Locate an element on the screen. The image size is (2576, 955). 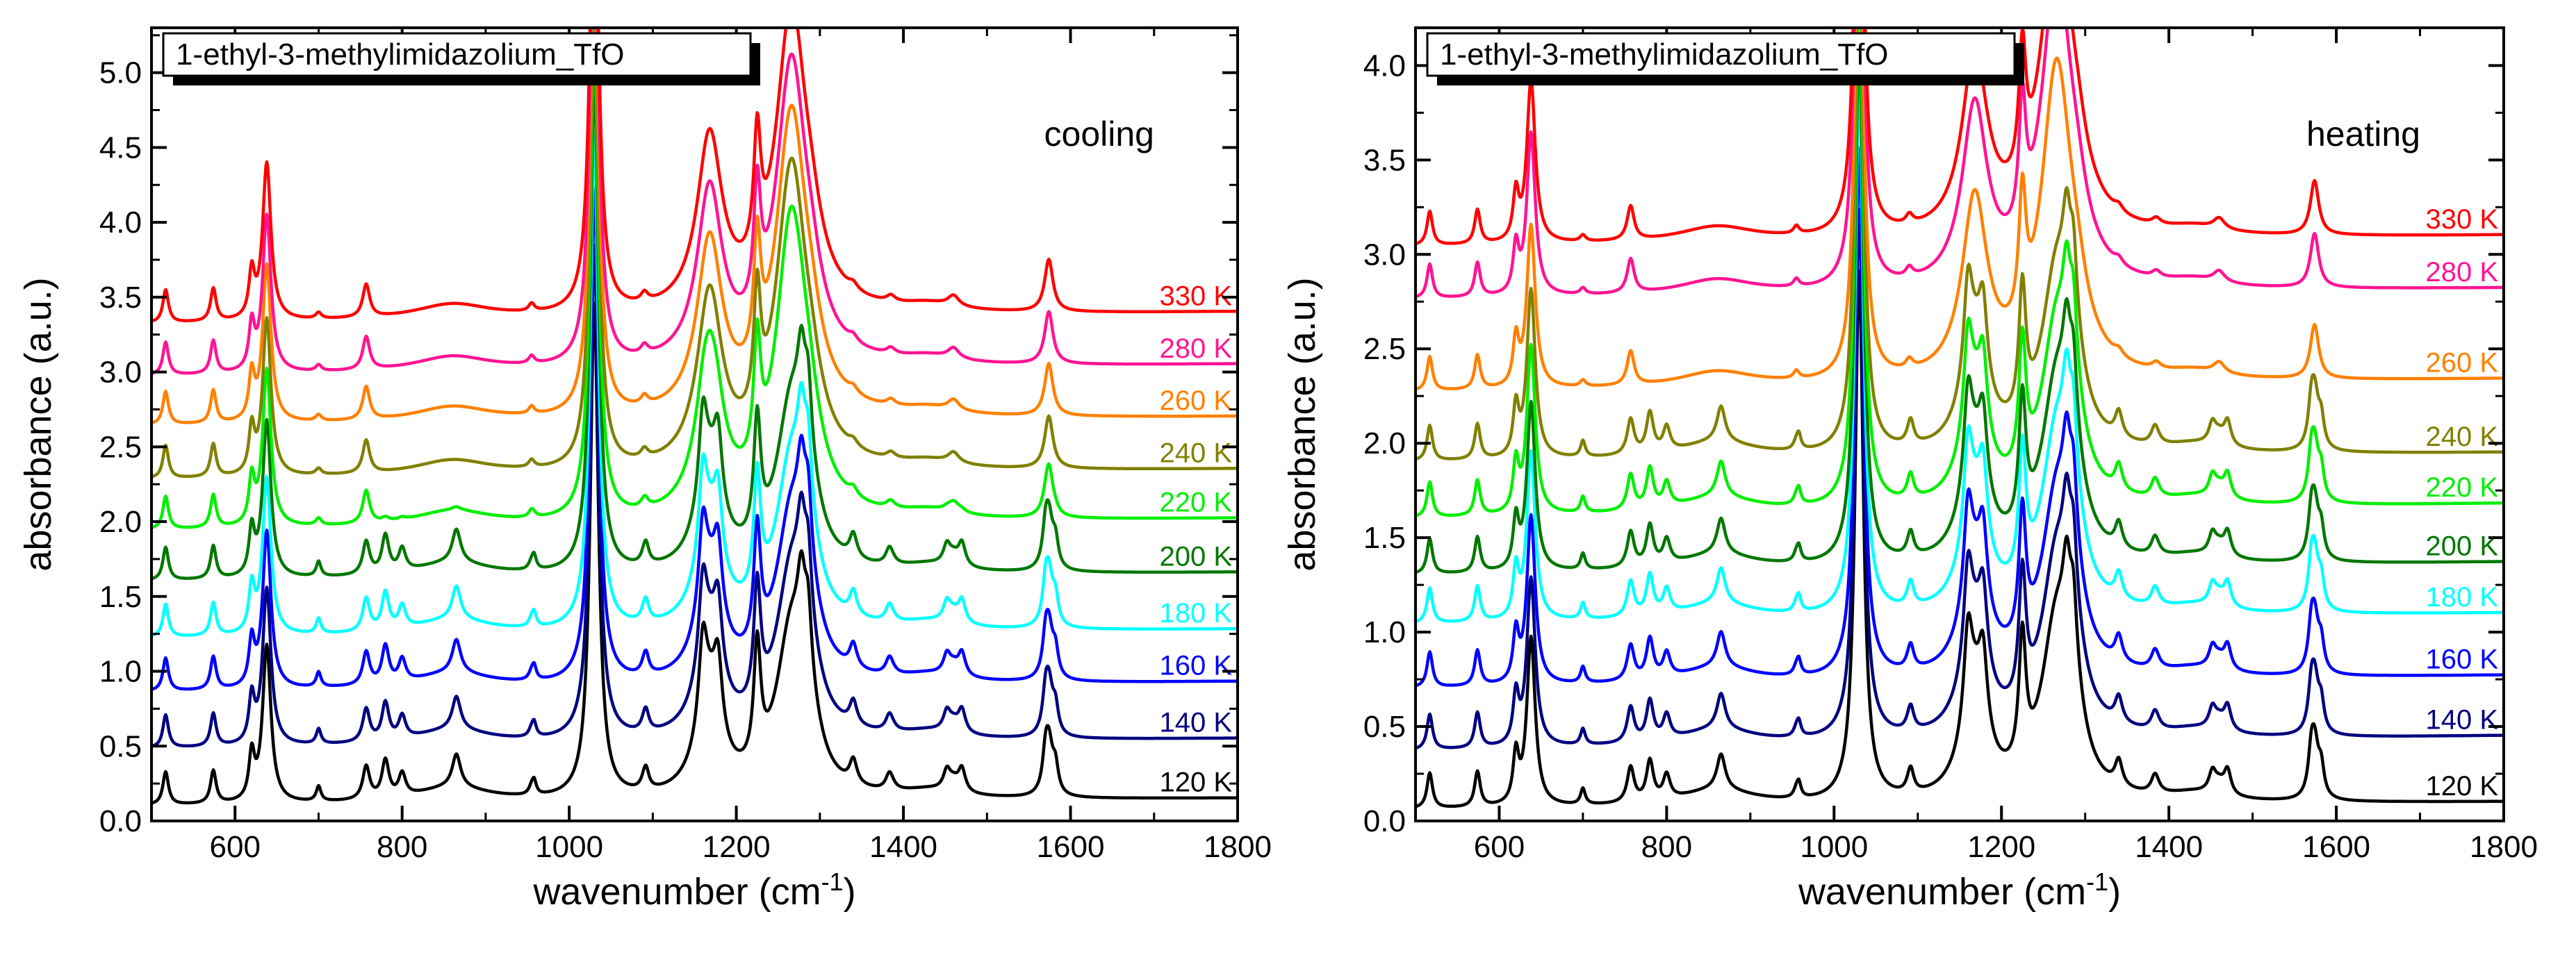
y-tick-label: 5.0 is located at coordinates (120, 73).